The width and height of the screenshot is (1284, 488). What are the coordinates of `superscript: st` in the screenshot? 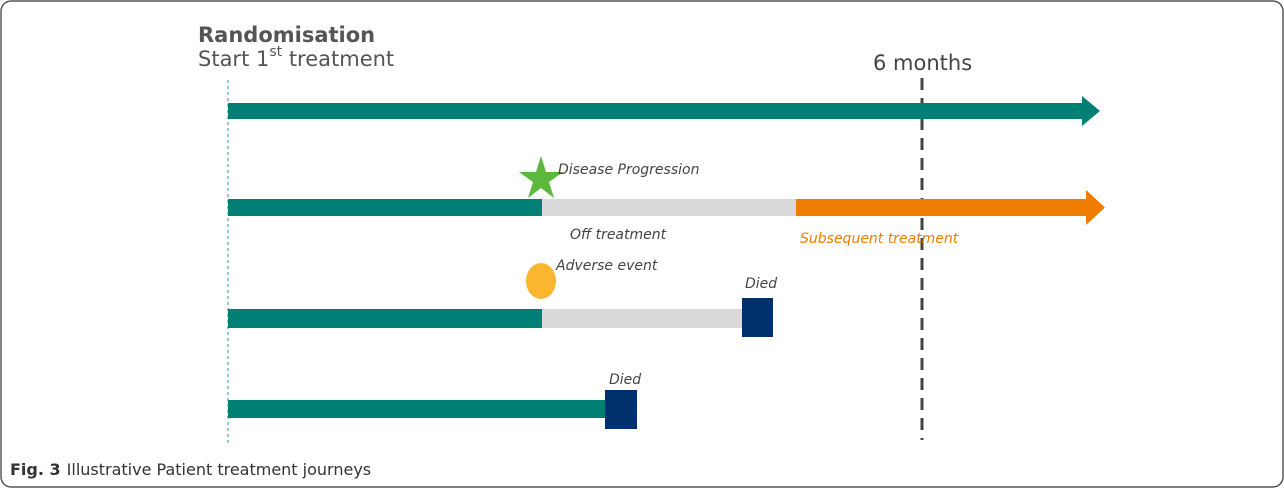 It's located at (275, 52).